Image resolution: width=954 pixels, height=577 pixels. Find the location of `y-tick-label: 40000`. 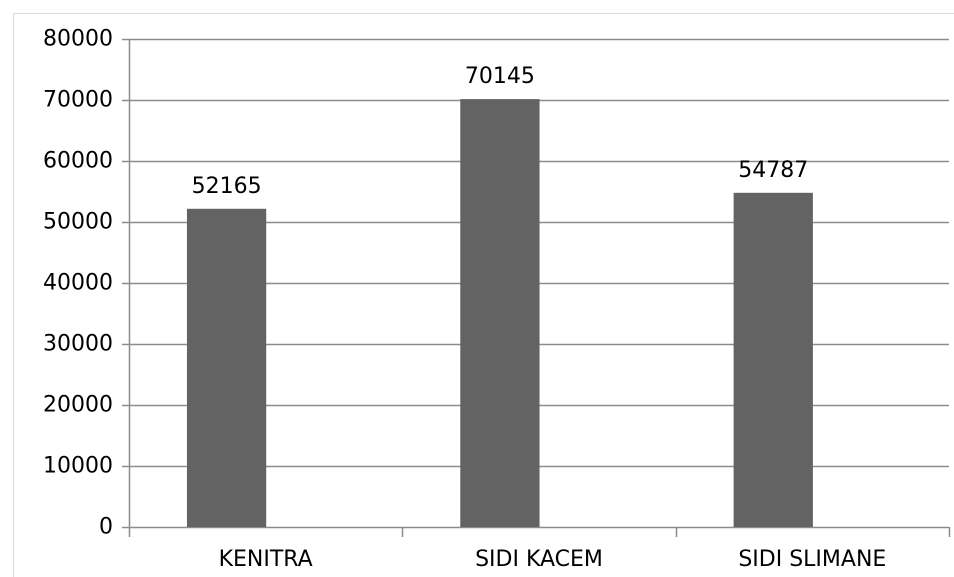

y-tick-label: 40000 is located at coordinates (78, 283).